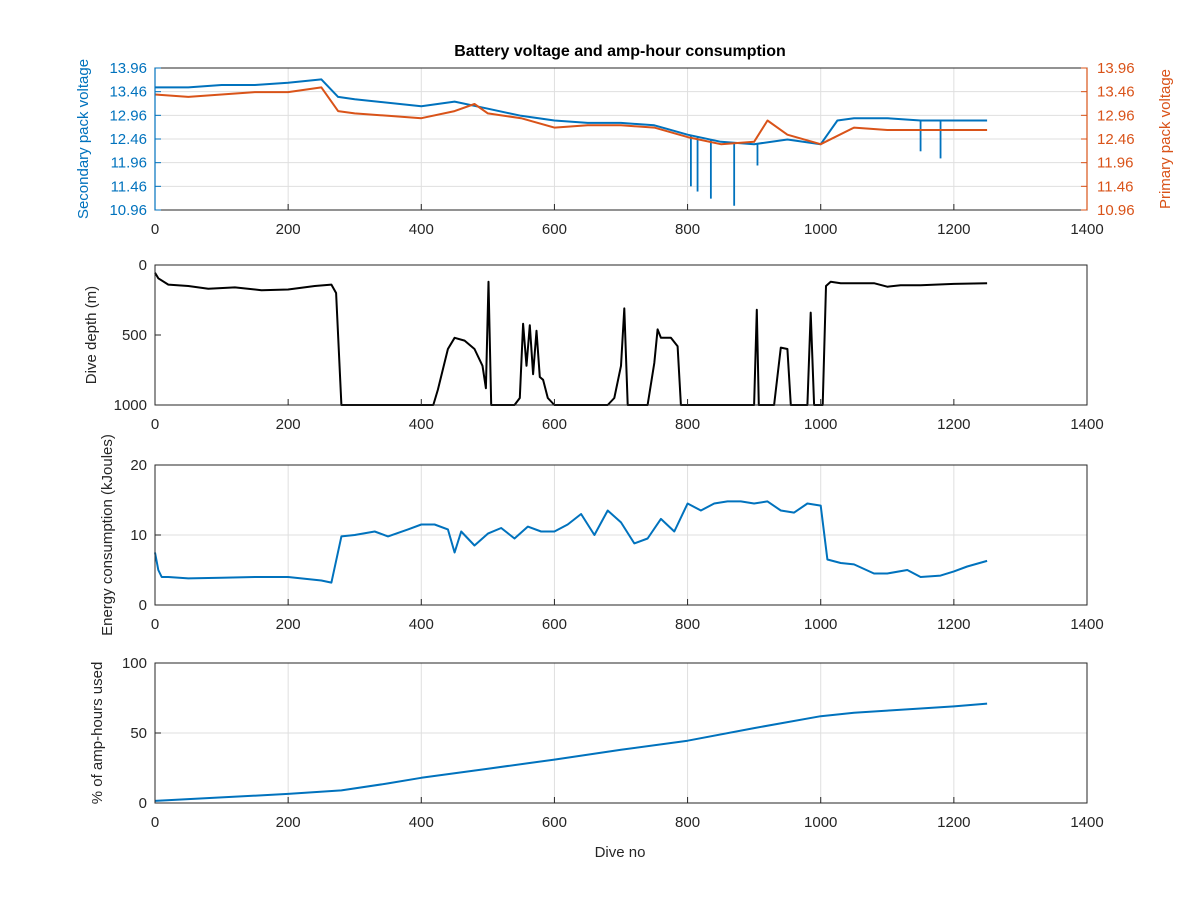 The height and width of the screenshot is (900, 1200). I want to click on y-tick-label-right: 13.96, so click(1116, 68).